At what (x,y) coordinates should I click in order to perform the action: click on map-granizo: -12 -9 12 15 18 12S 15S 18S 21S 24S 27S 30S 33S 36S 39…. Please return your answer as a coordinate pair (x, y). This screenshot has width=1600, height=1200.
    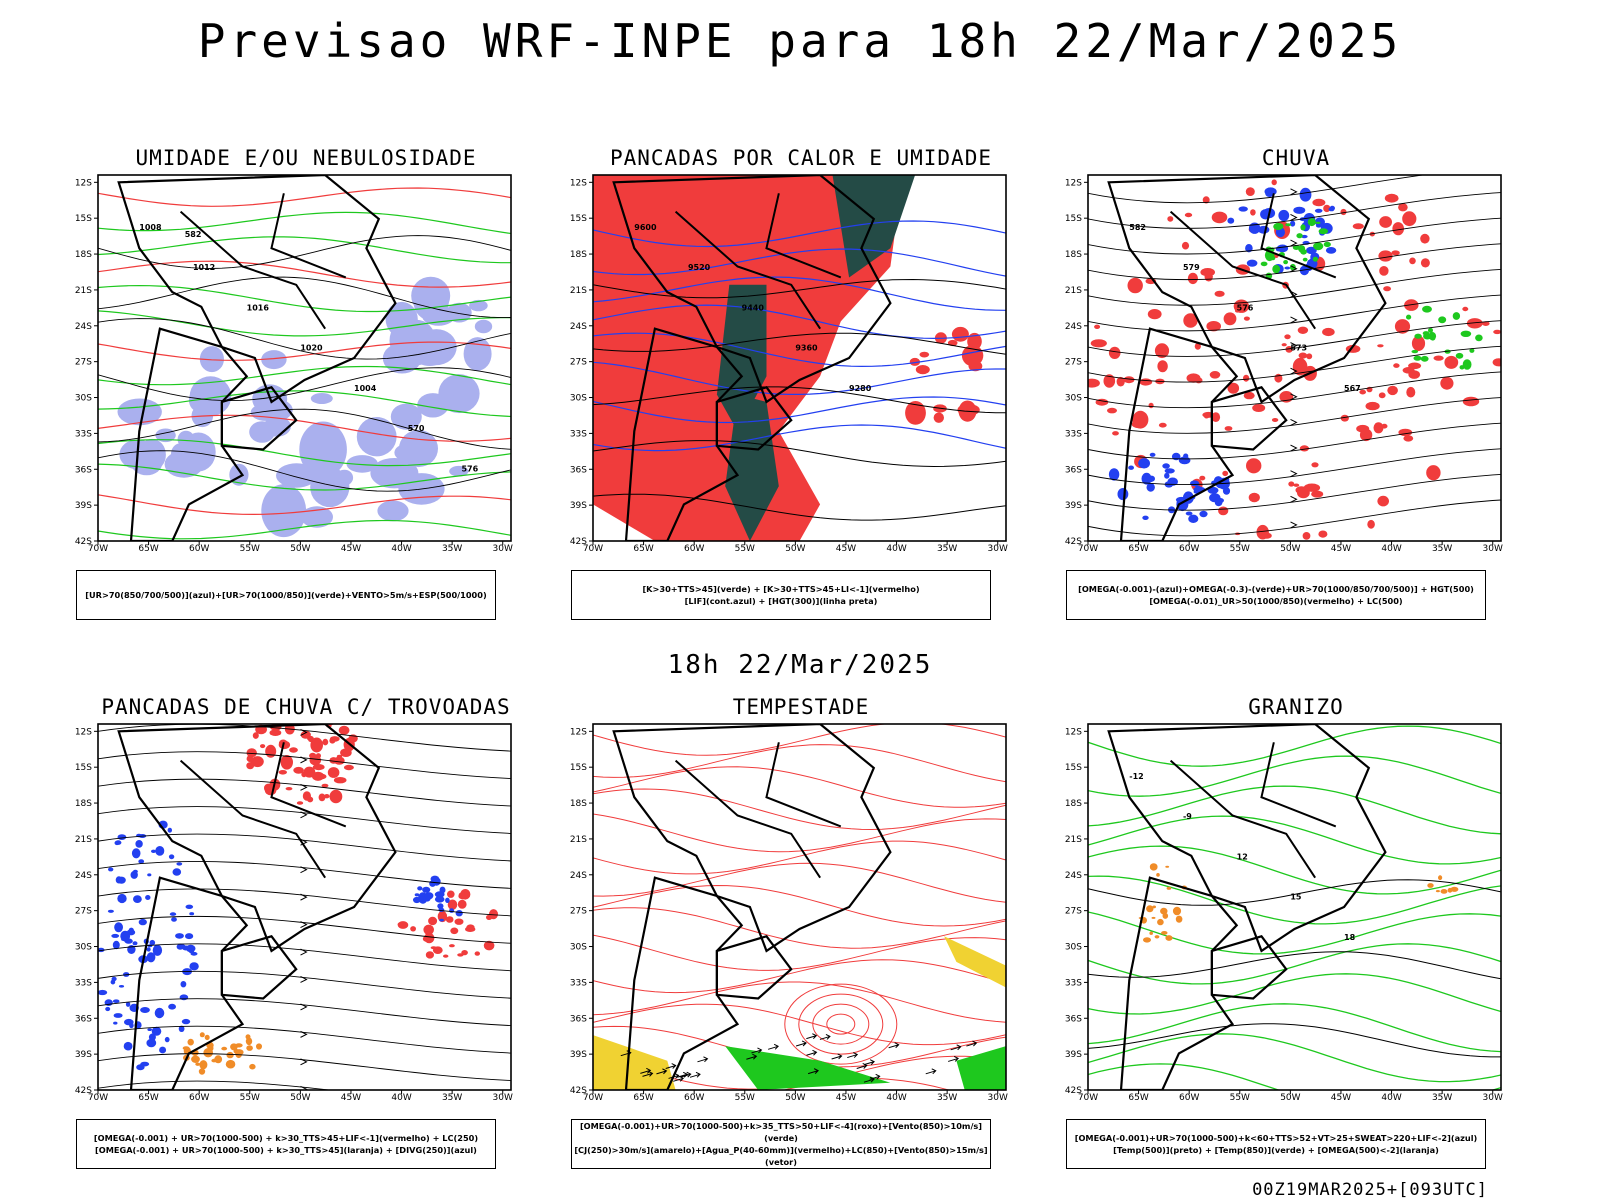
    Looking at the image, I should click on (1284, 913).